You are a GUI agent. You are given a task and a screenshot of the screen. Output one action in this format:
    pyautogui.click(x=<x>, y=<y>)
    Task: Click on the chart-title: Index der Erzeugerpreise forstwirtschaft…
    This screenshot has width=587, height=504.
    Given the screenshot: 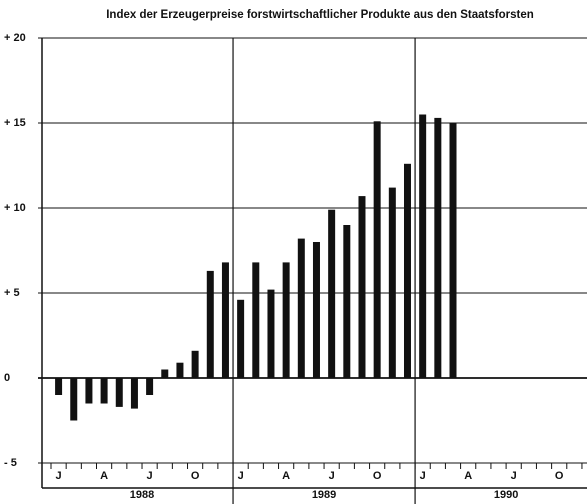 What is the action you would take?
    pyautogui.click(x=320, y=15)
    